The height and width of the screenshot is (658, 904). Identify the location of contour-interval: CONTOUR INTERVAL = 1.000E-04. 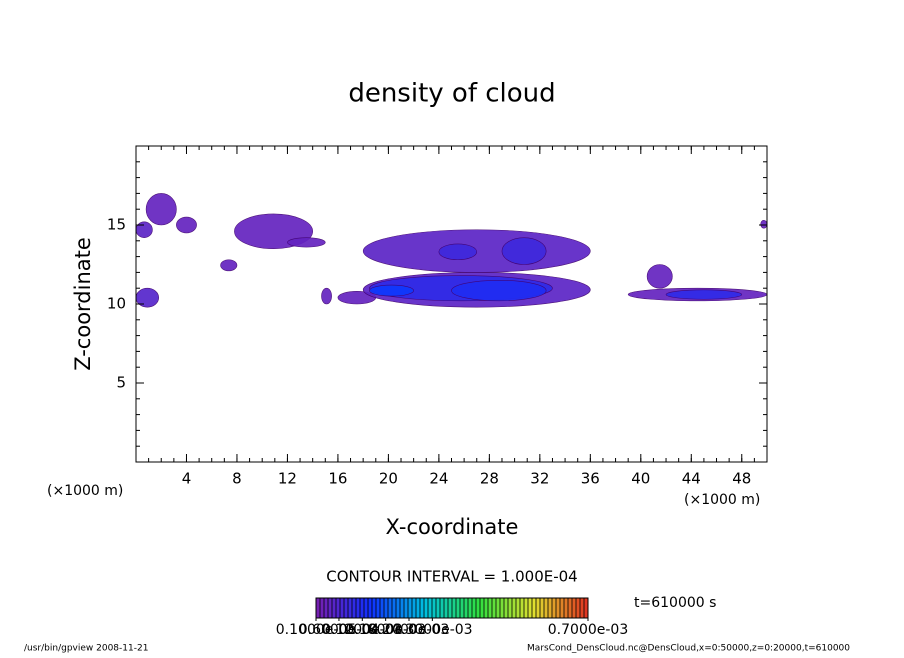
(451, 577).